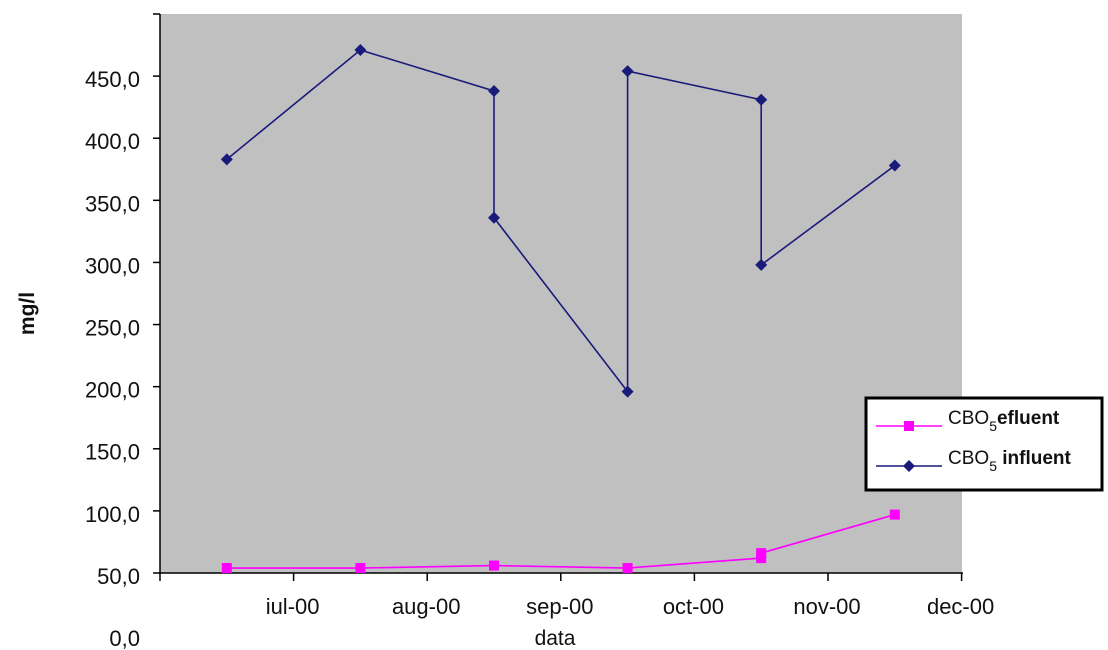 The height and width of the screenshot is (650, 1108). I want to click on legend-label: CBO5 influent, so click(1010, 461).